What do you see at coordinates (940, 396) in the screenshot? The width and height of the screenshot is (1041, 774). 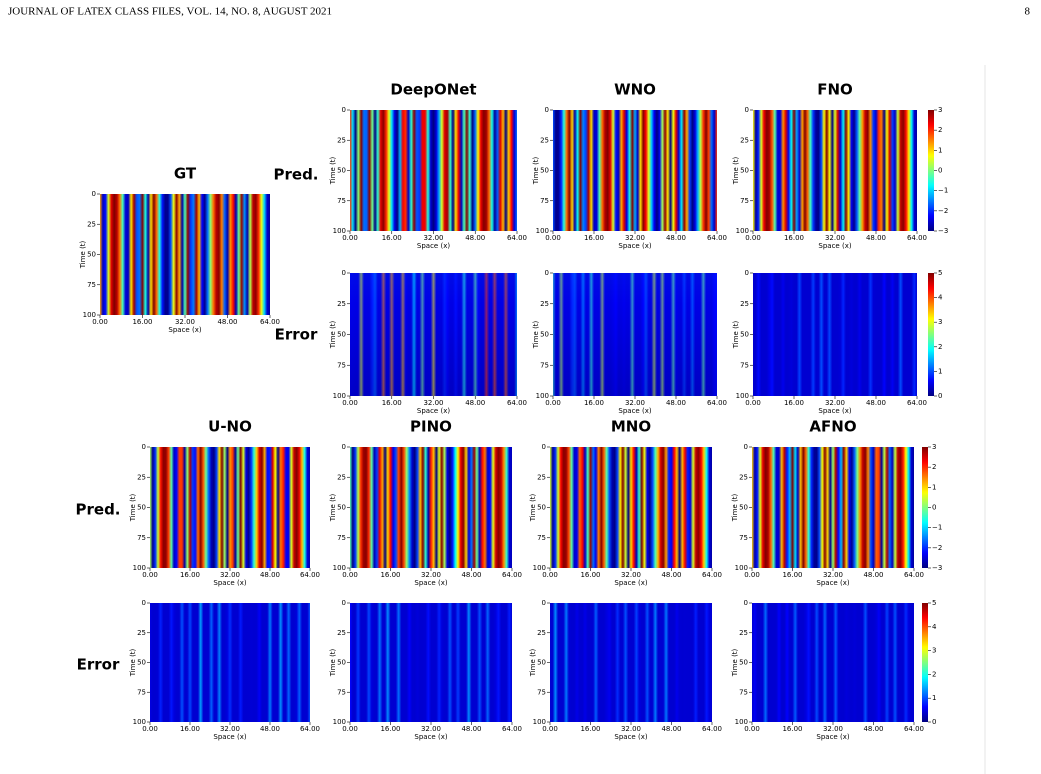 I see `colorbar-tick-label: 0` at bounding box center [940, 396].